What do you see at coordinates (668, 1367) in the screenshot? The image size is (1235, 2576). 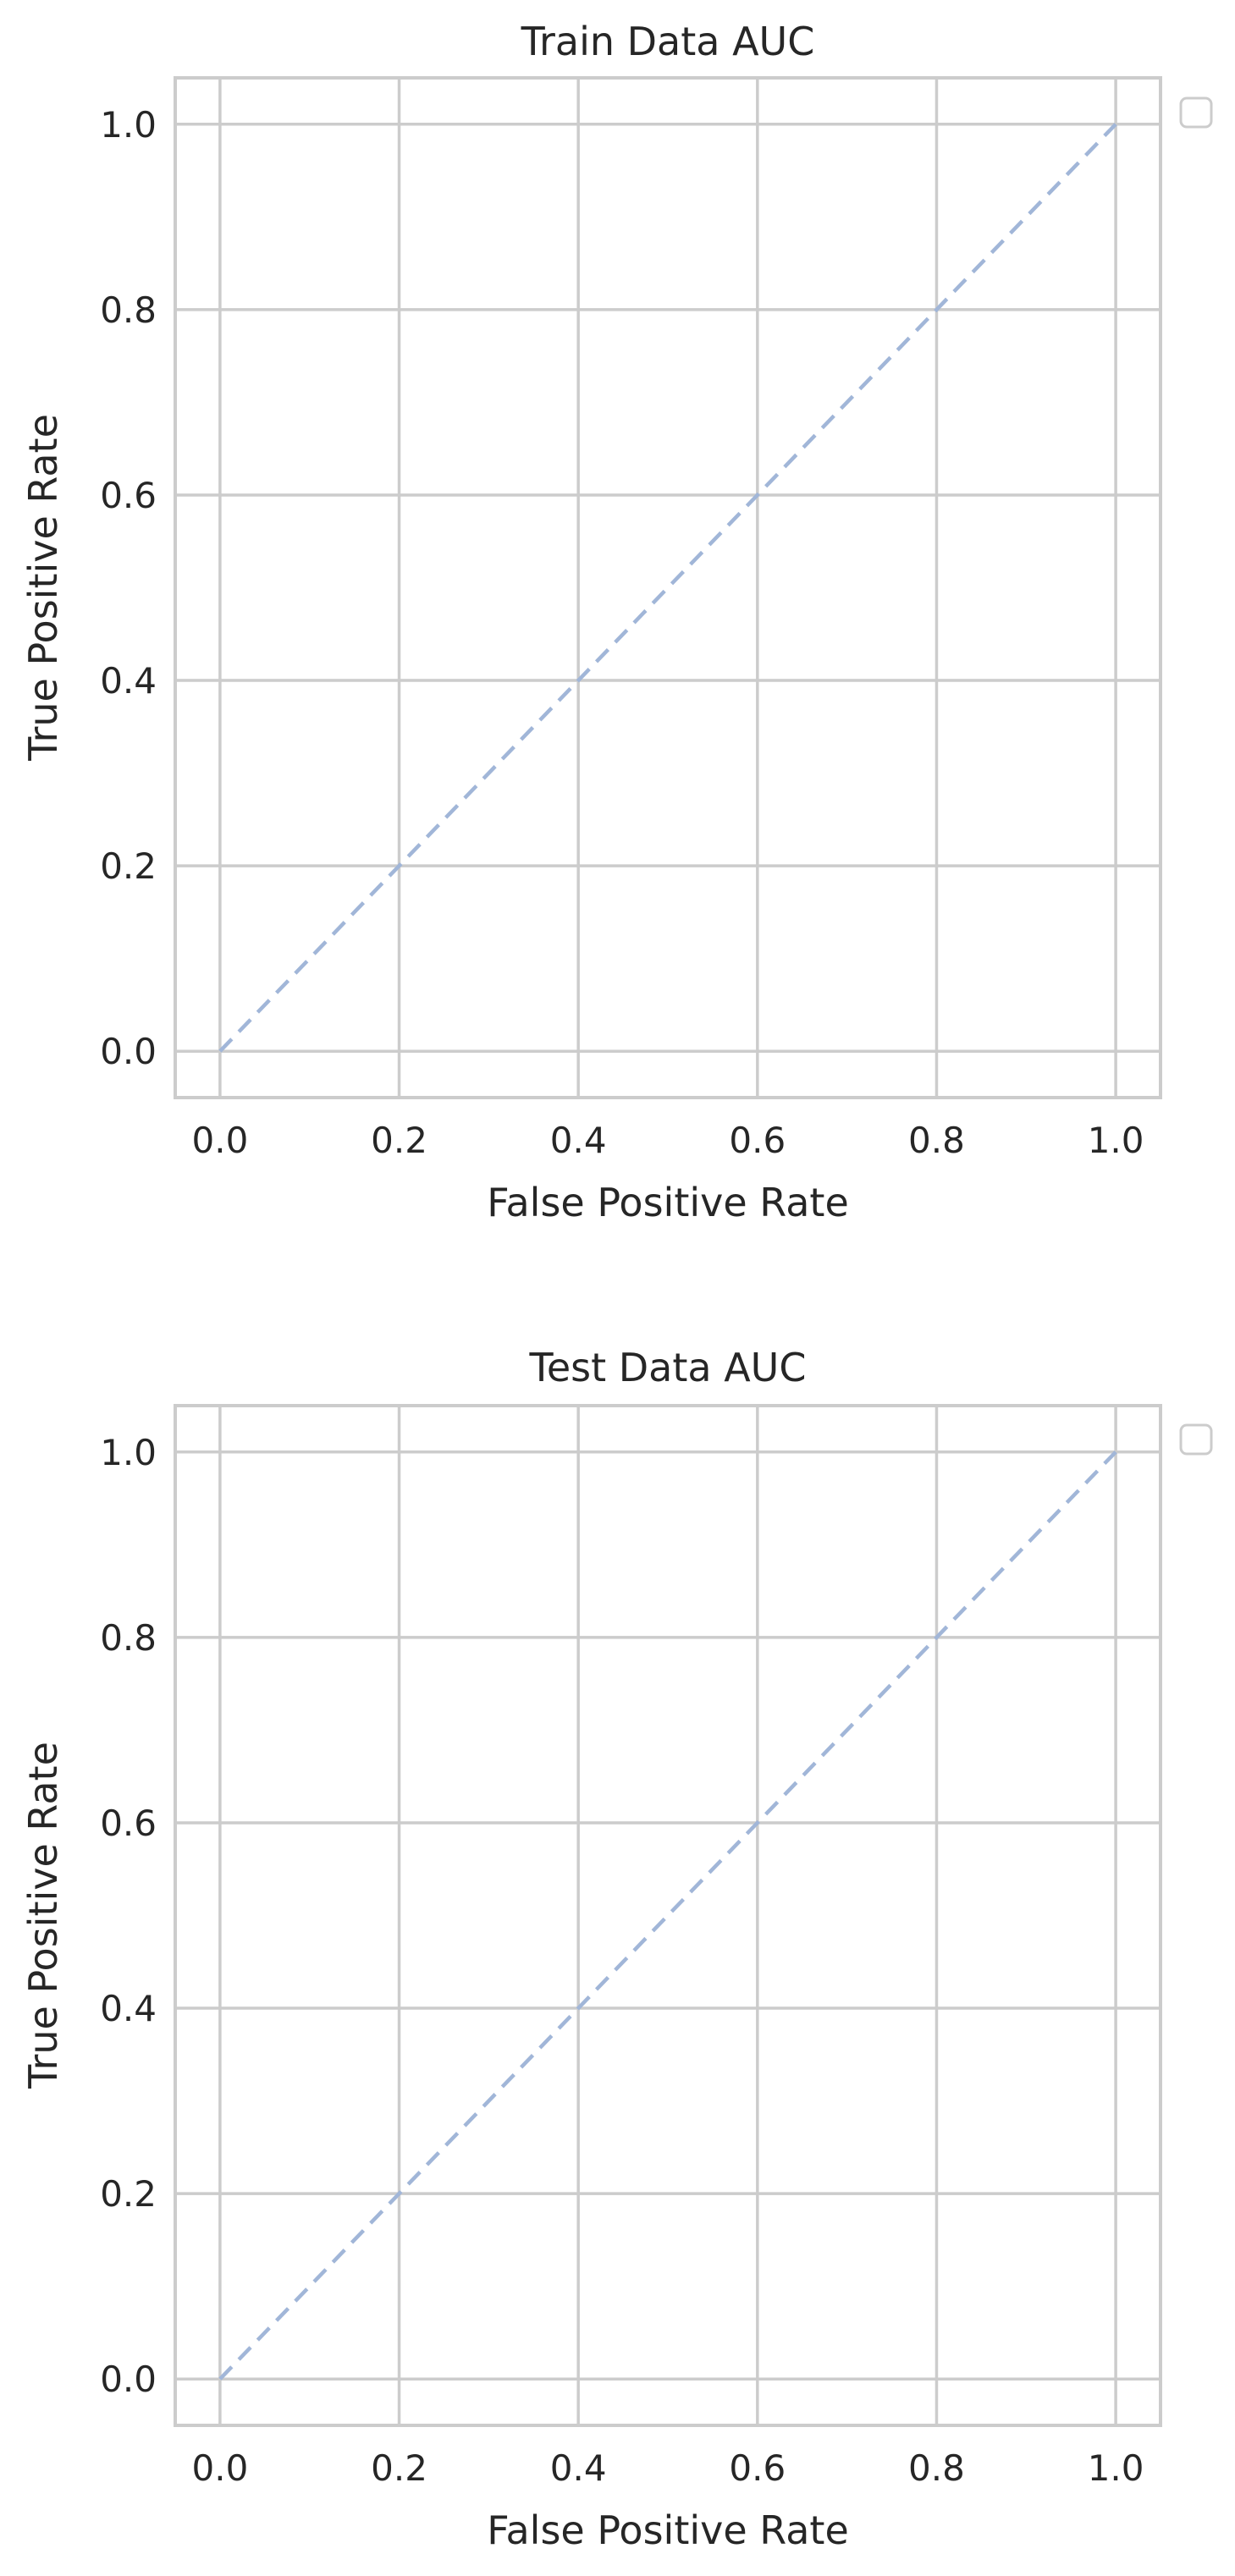 I see `chart-title: Test Data AUC` at bounding box center [668, 1367].